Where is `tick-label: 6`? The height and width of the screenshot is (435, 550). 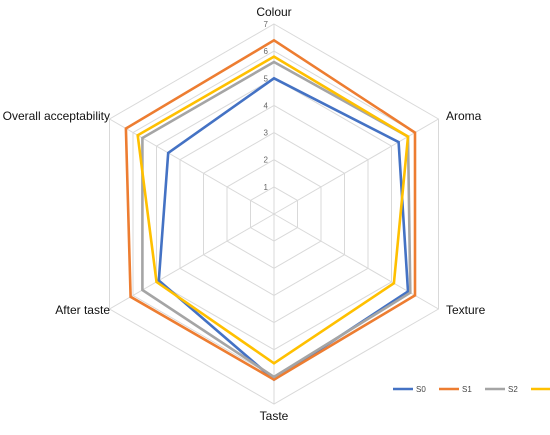
tick-label: 6 is located at coordinates (266, 51).